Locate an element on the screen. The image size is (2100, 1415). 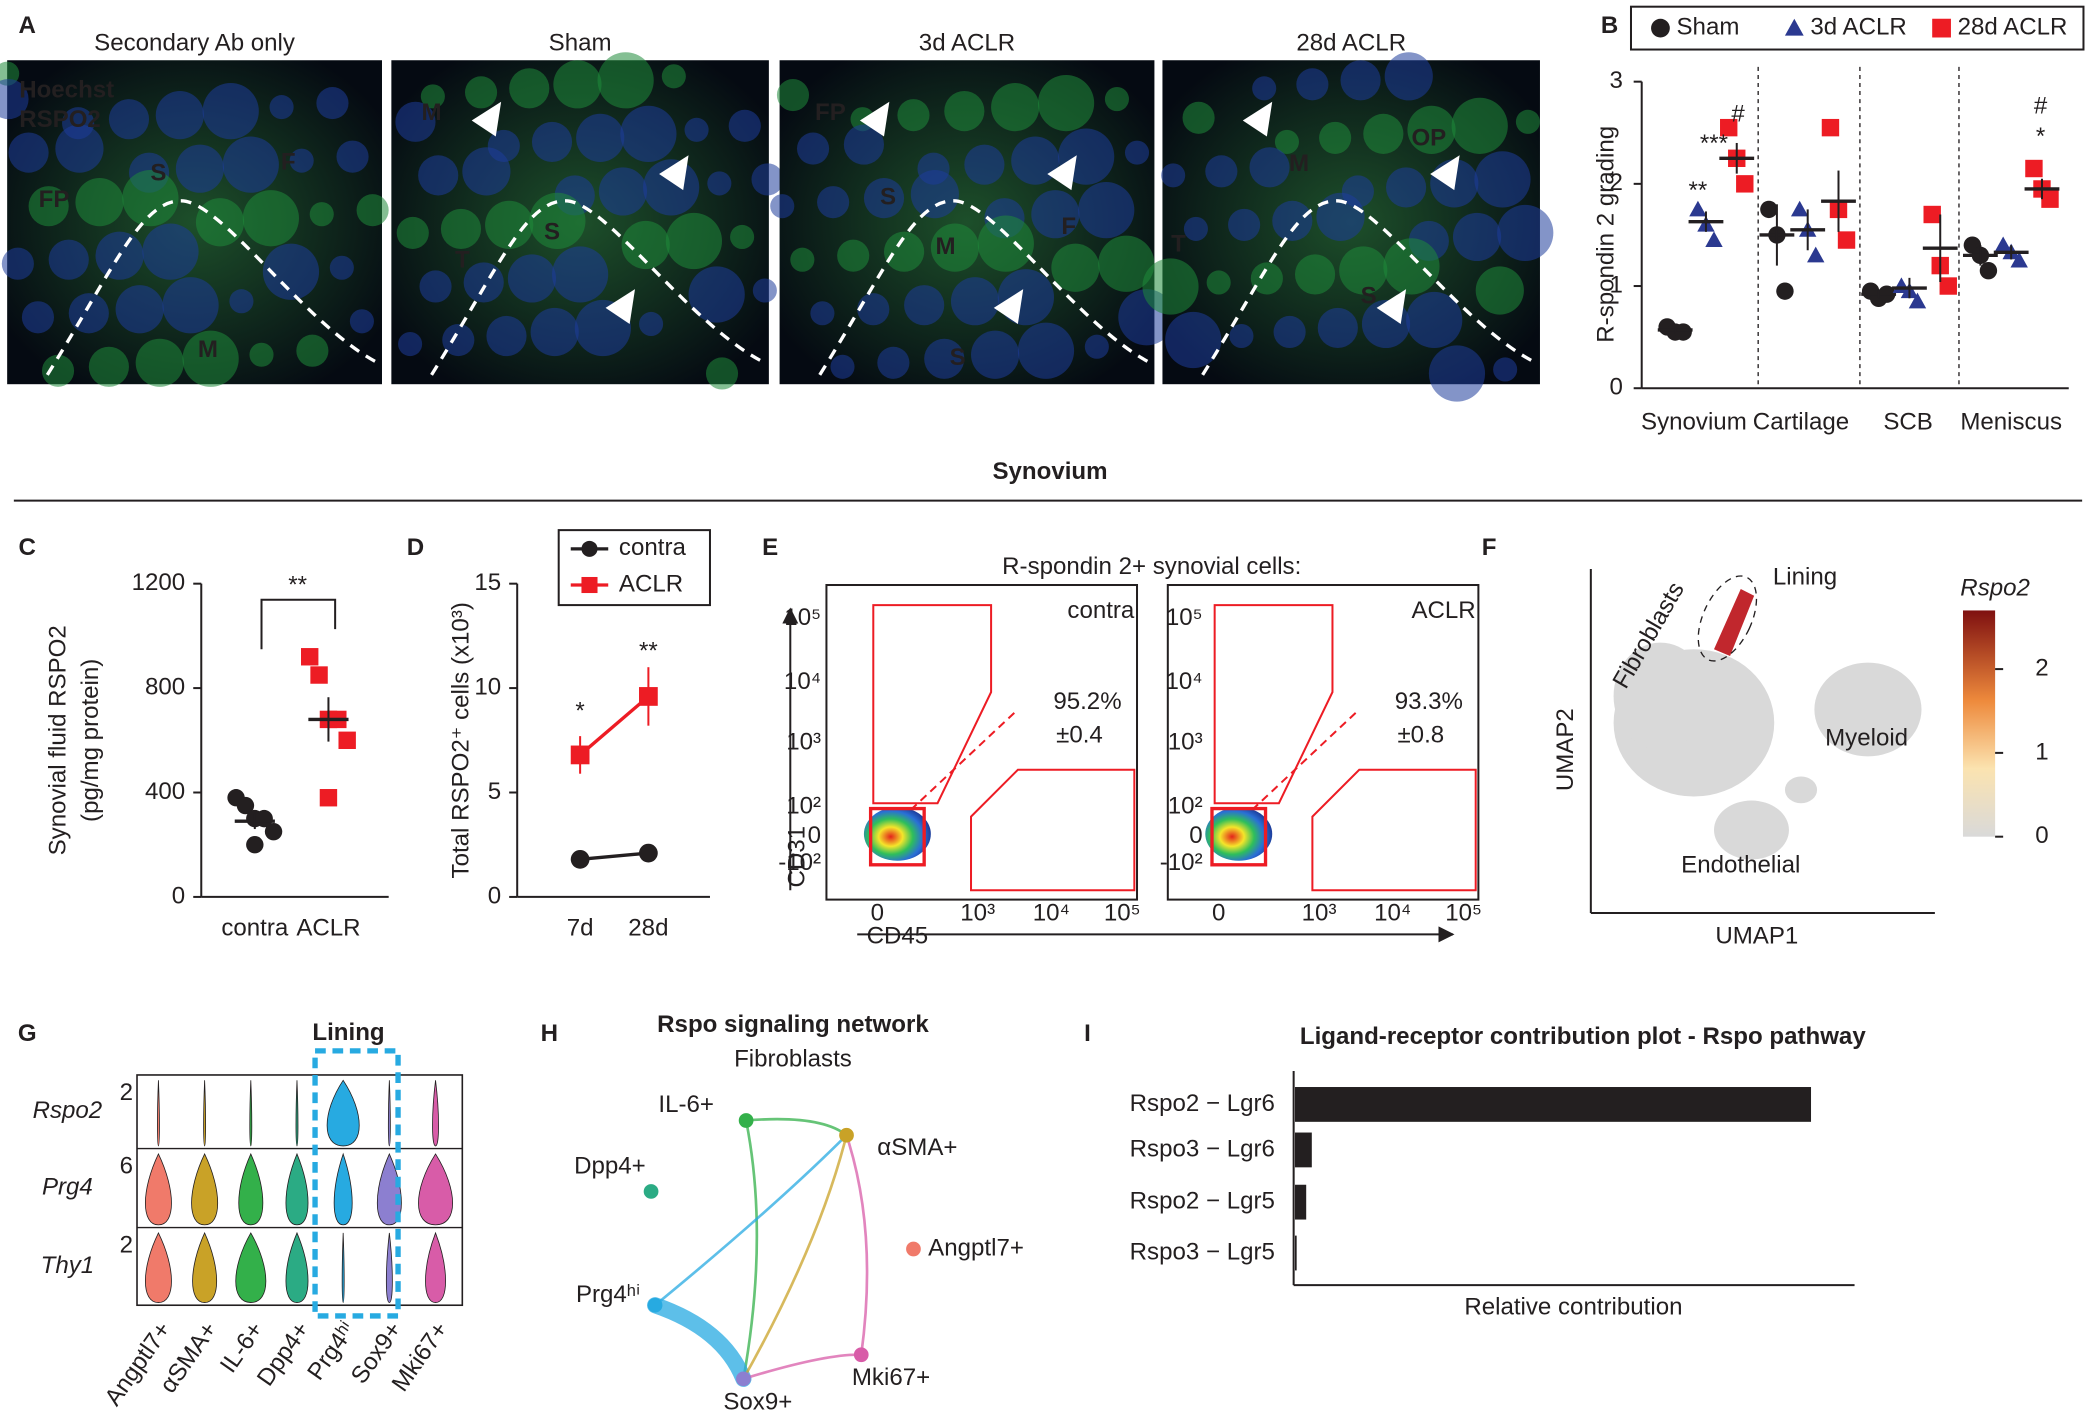
tissue-label: T is located at coordinates (462, 259).